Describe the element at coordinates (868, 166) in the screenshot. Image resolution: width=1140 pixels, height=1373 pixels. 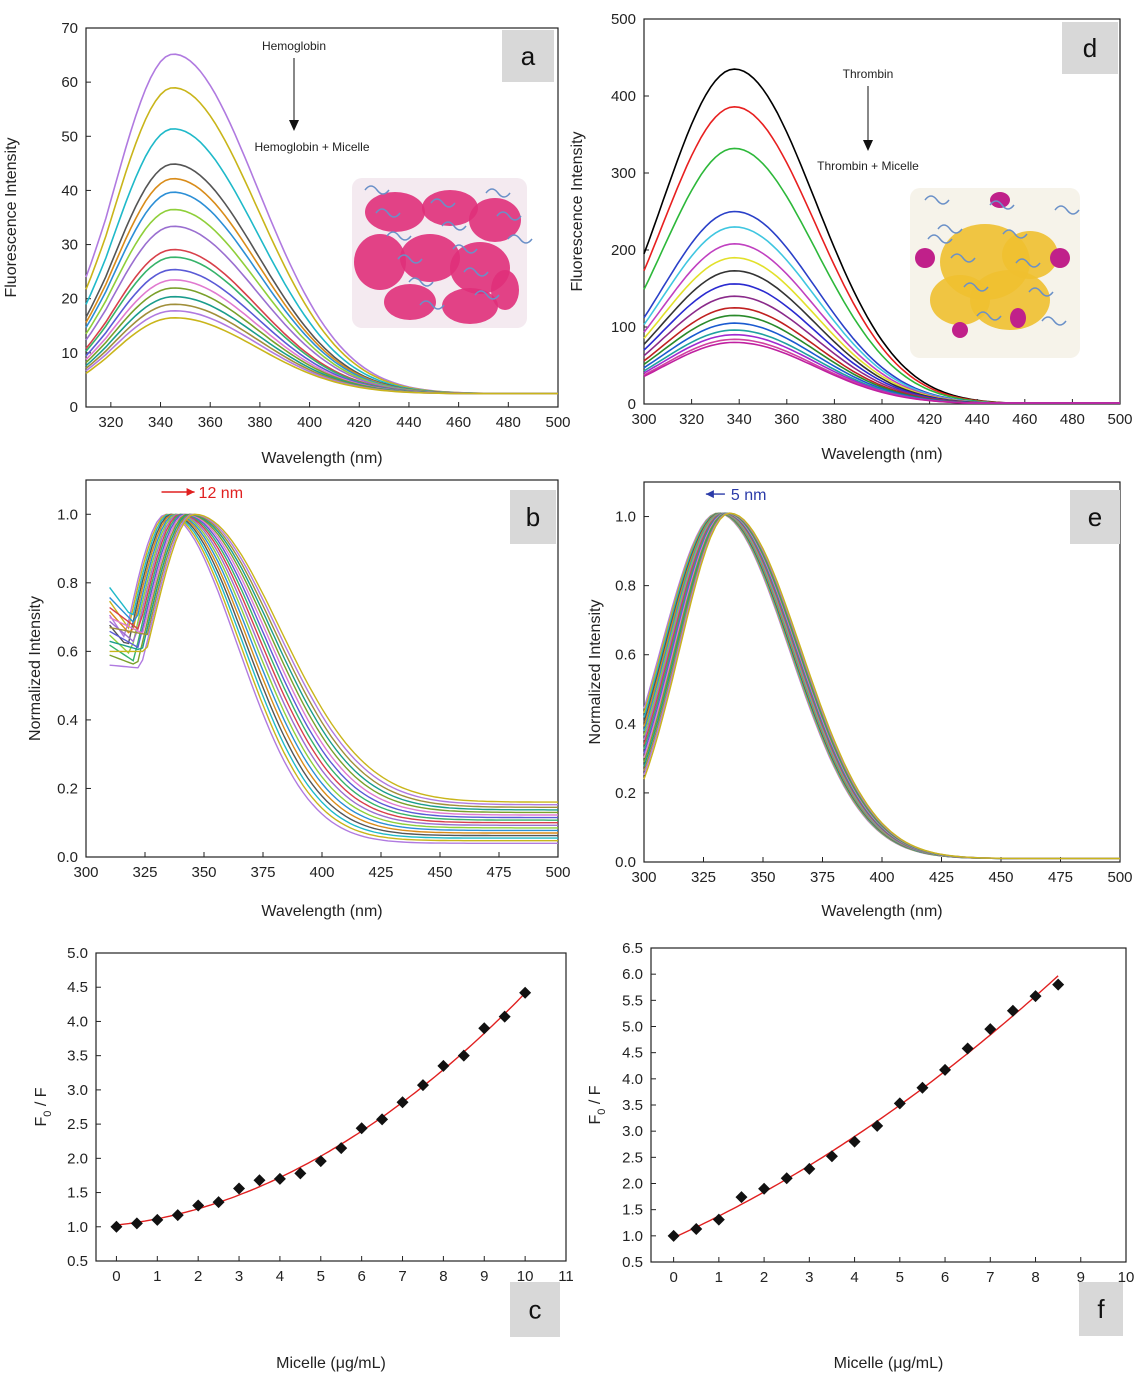
I see `annotation-end: Thrombin + Micelle` at that location.